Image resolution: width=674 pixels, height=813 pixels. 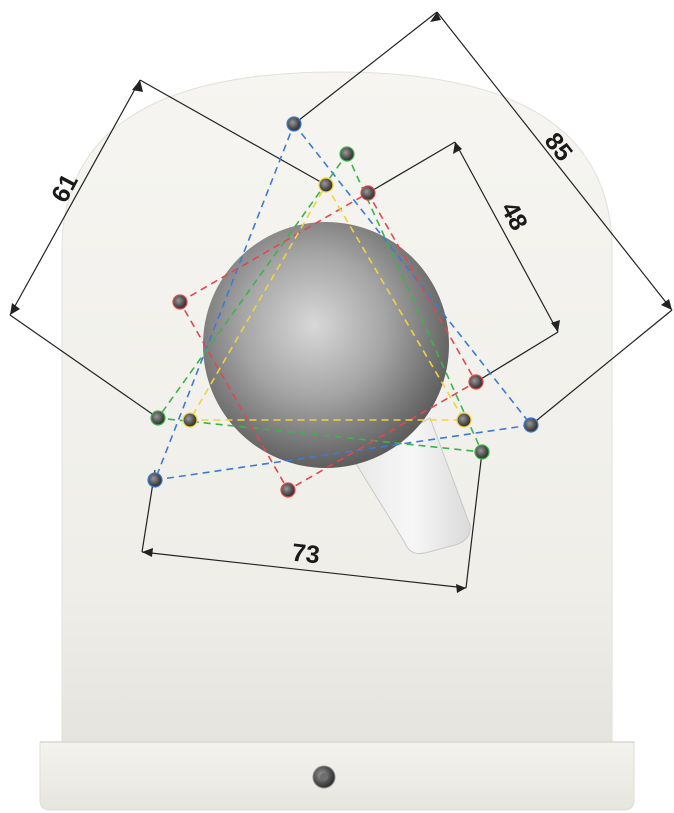 I want to click on dimension-label-73: 73, so click(x=306, y=554).